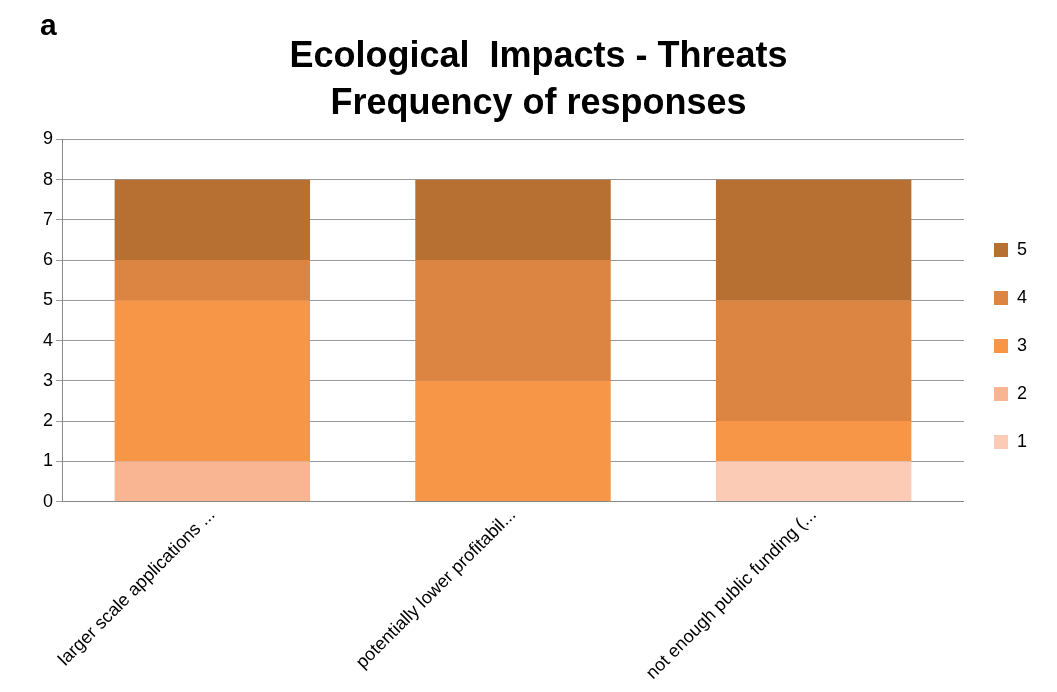 The width and height of the screenshot is (1057, 692). What do you see at coordinates (538, 101) in the screenshot?
I see `chart-subtitle: Frequency of responses` at bounding box center [538, 101].